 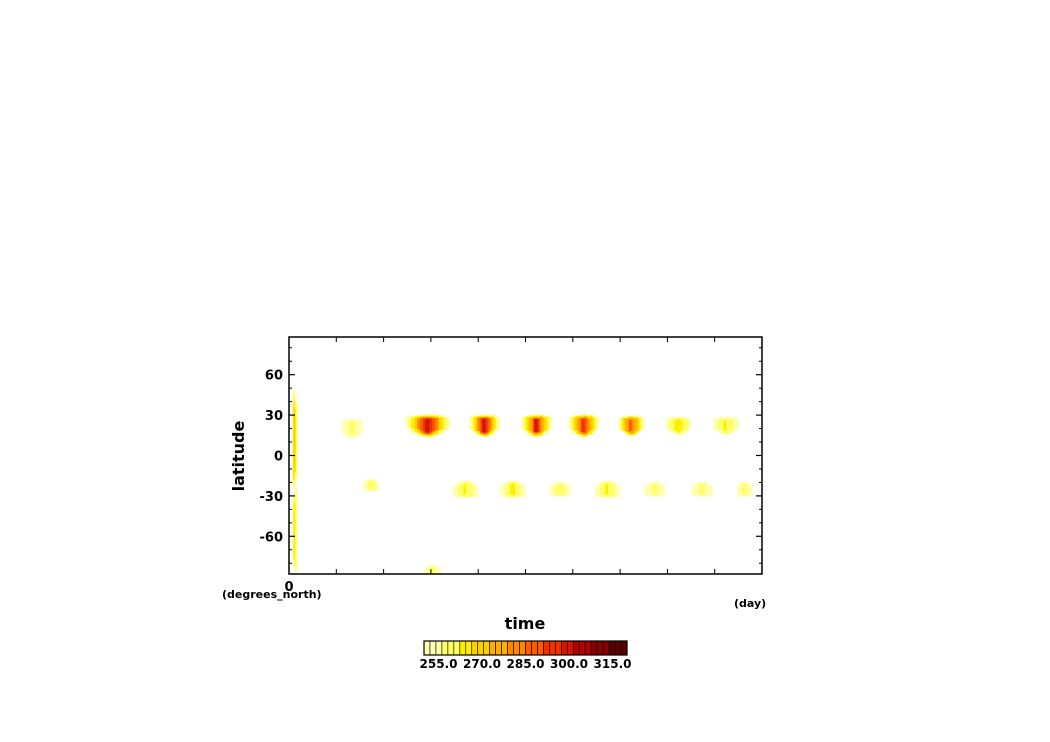 What do you see at coordinates (272, 594) in the screenshot?
I see `y-unit-label: (degrees_north)` at bounding box center [272, 594].